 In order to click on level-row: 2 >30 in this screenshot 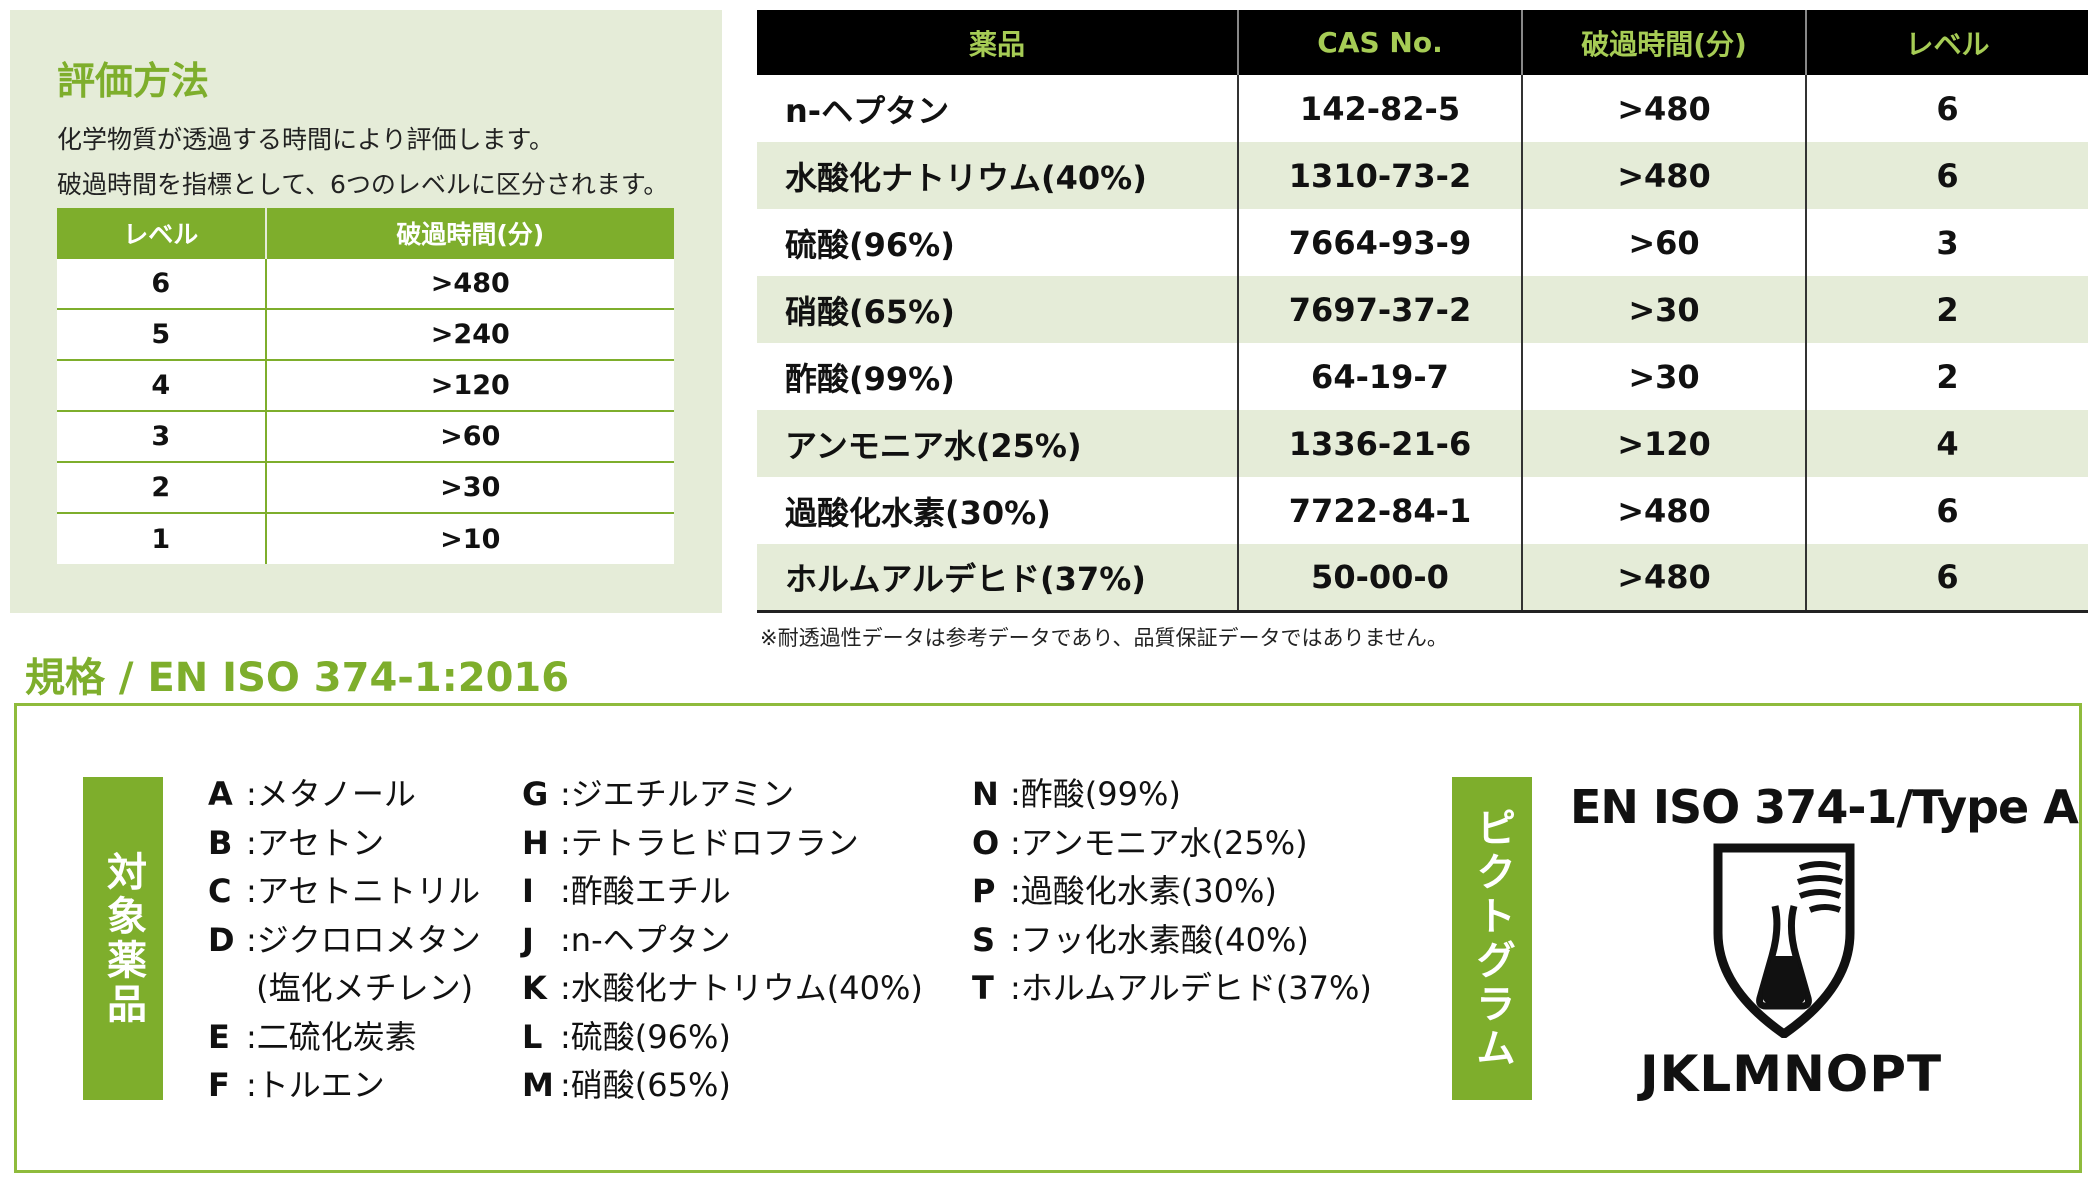, I will do `click(365, 487)`.